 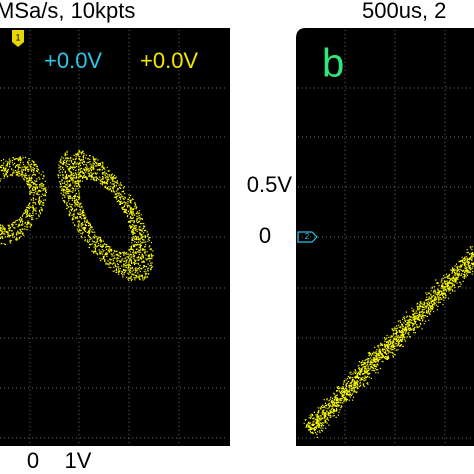 I want to click on panel-label: b, so click(x=333, y=64).